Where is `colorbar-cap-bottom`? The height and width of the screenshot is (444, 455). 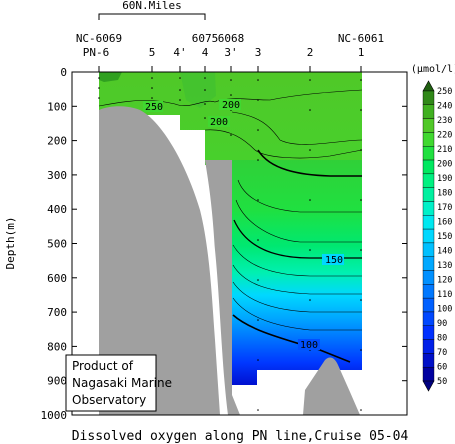
colorbar-cap-bottom is located at coordinates (428, 386).